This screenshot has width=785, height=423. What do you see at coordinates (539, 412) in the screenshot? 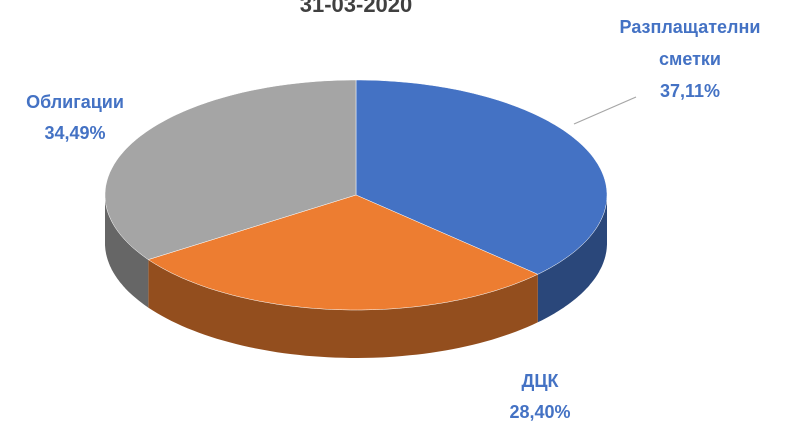
I see `value-label: 28,40%` at bounding box center [539, 412].